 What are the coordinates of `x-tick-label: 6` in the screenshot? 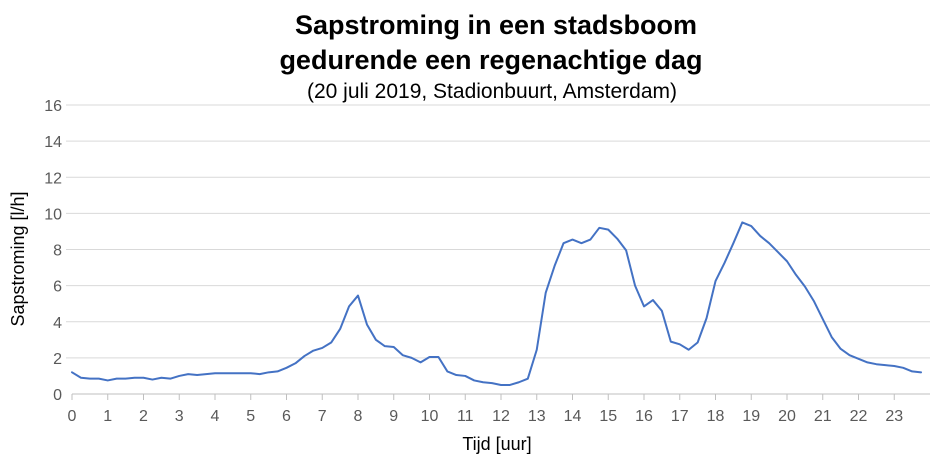 It's located at (286, 416).